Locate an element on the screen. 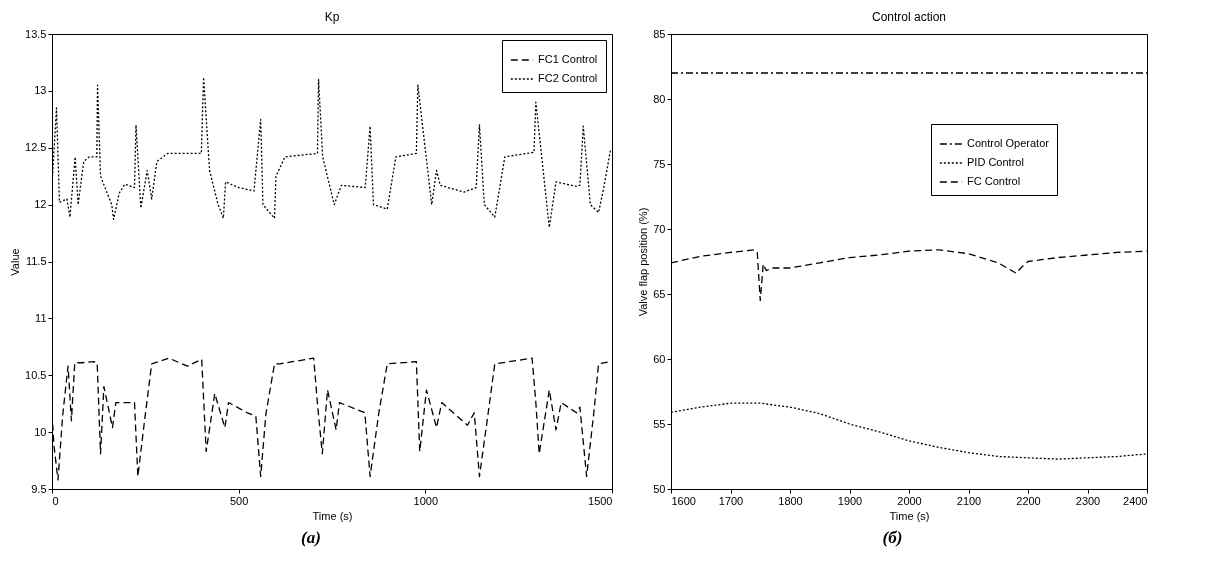 This screenshot has height=578, width=1205. x-tick-label: 2100 is located at coordinates (969, 500).